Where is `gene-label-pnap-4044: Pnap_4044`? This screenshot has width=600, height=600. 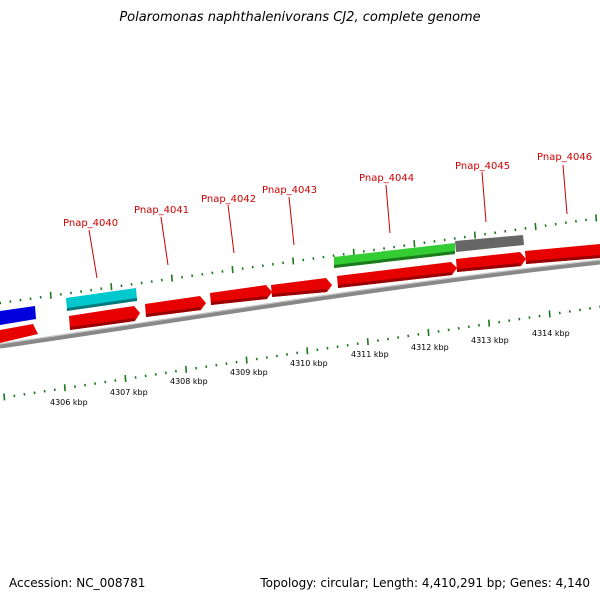
gene-label-pnap-4044: Pnap_4044 is located at coordinates (386, 178).